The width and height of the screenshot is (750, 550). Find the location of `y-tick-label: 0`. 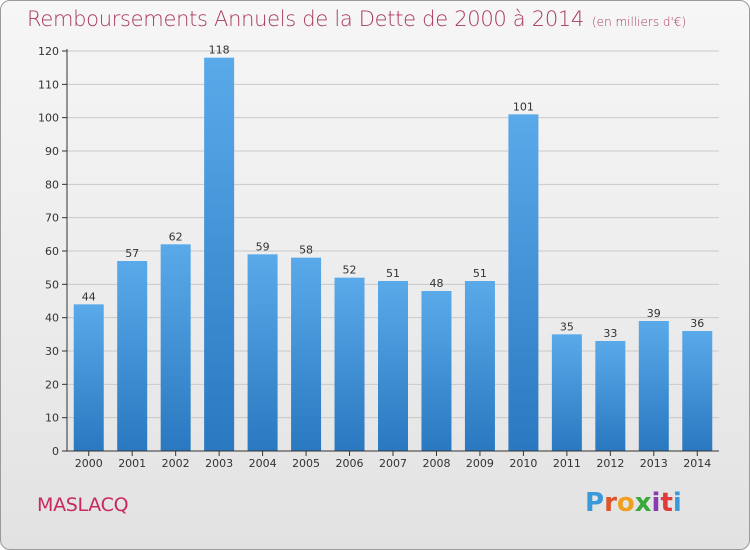

y-tick-label: 0 is located at coordinates (55, 451).